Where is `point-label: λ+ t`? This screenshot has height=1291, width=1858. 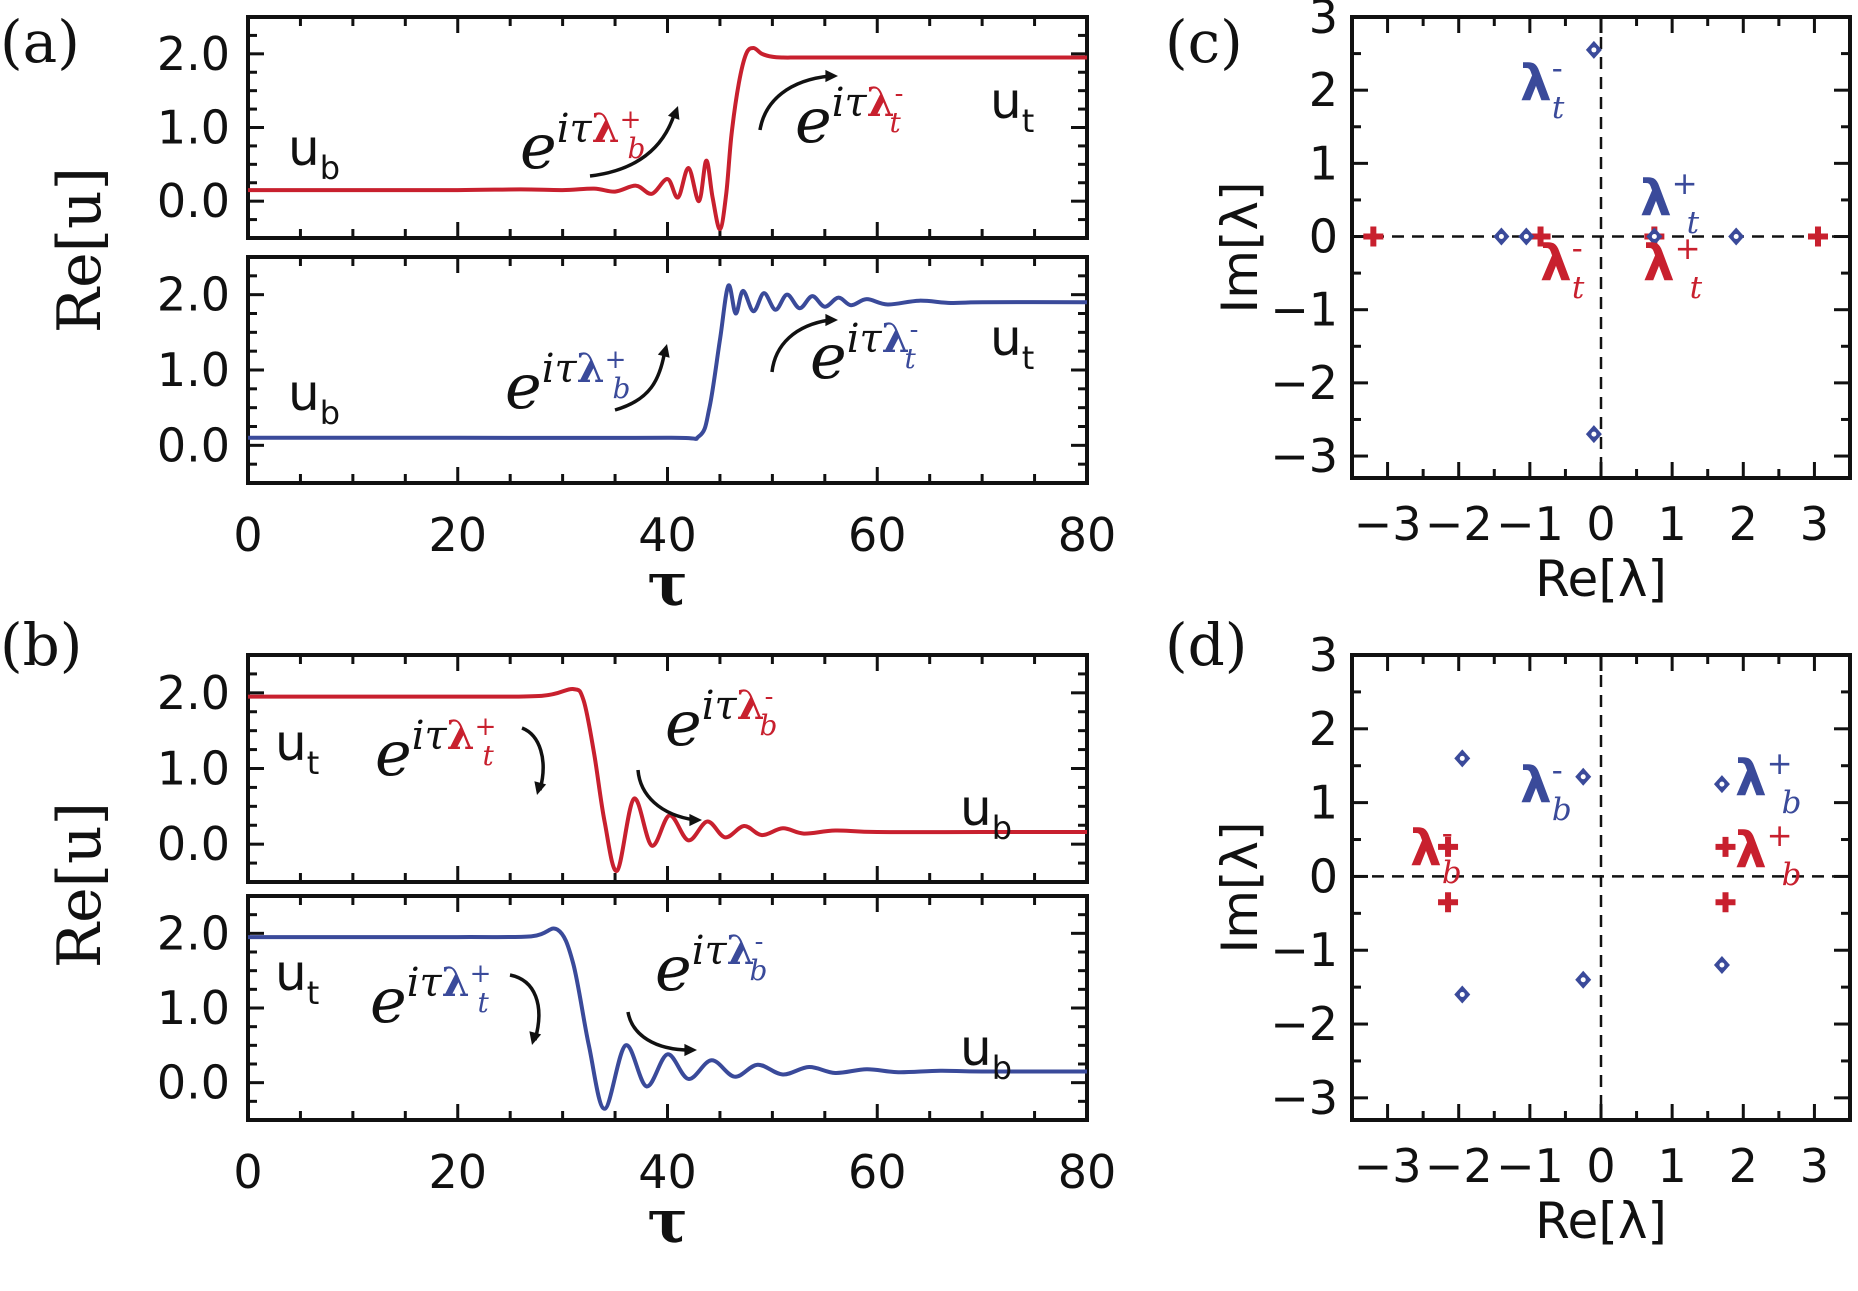
point-label: λ+ t is located at coordinates (1670, 203).